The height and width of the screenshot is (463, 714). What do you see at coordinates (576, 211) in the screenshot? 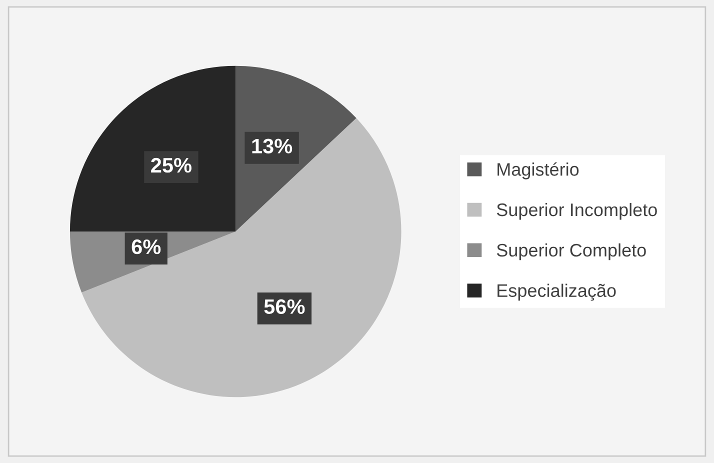
I see `legend-label: Superior Incompleto` at bounding box center [576, 211].